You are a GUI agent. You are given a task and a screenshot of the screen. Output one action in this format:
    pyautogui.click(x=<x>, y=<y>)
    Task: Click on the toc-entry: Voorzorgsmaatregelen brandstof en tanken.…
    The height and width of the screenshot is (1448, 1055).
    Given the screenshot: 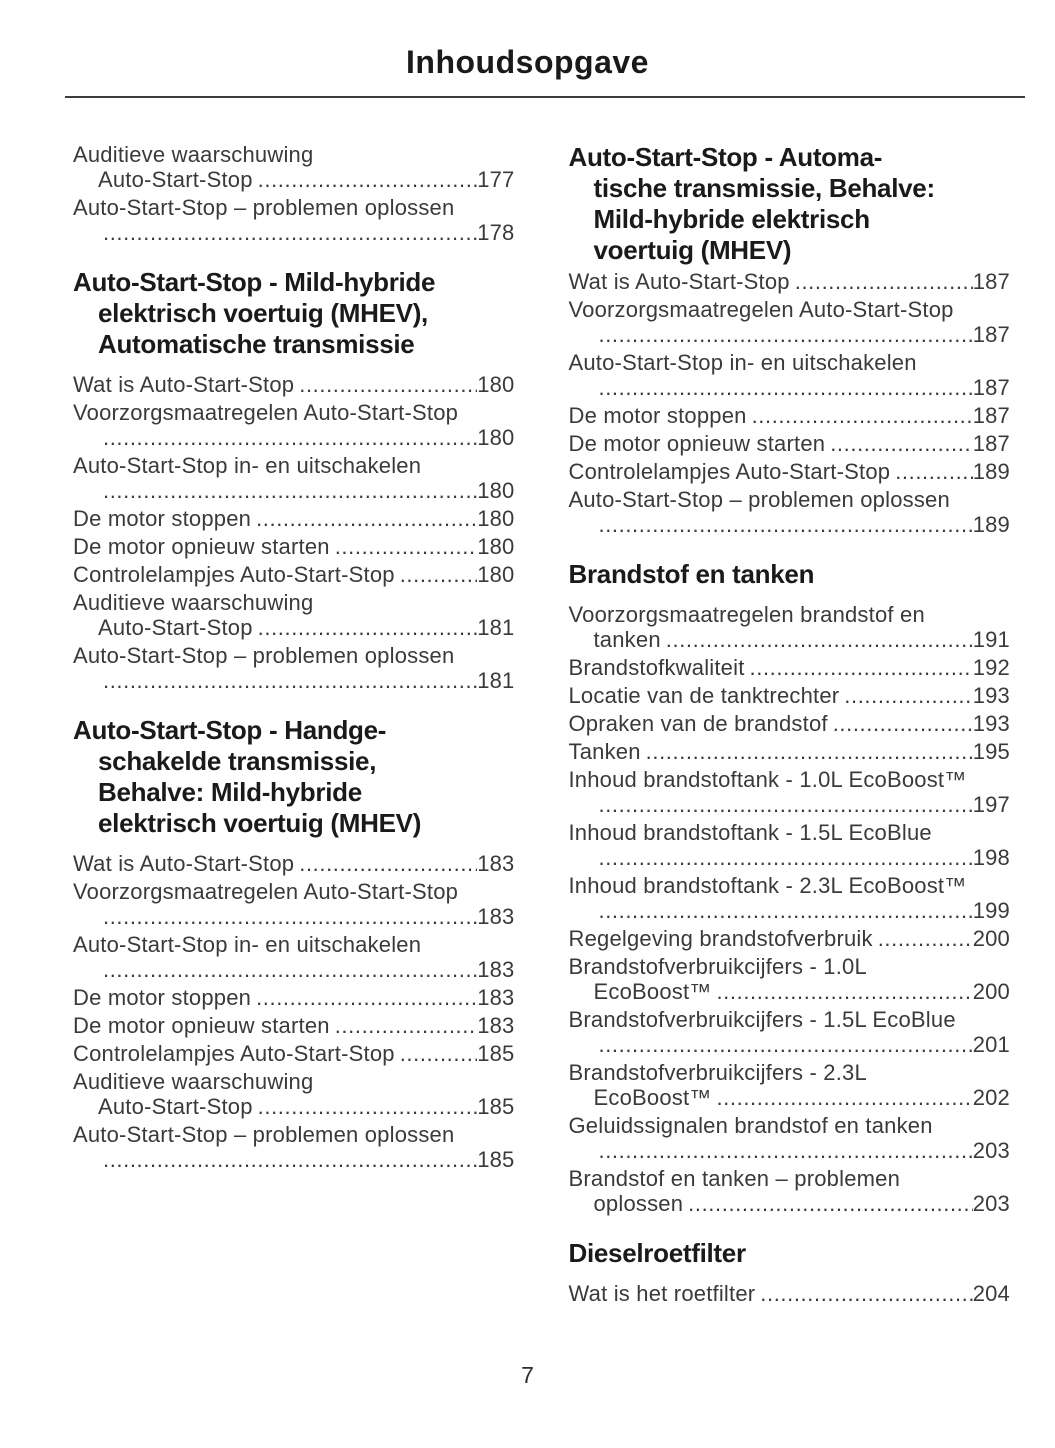 What is the action you would take?
    pyautogui.click(x=790, y=627)
    